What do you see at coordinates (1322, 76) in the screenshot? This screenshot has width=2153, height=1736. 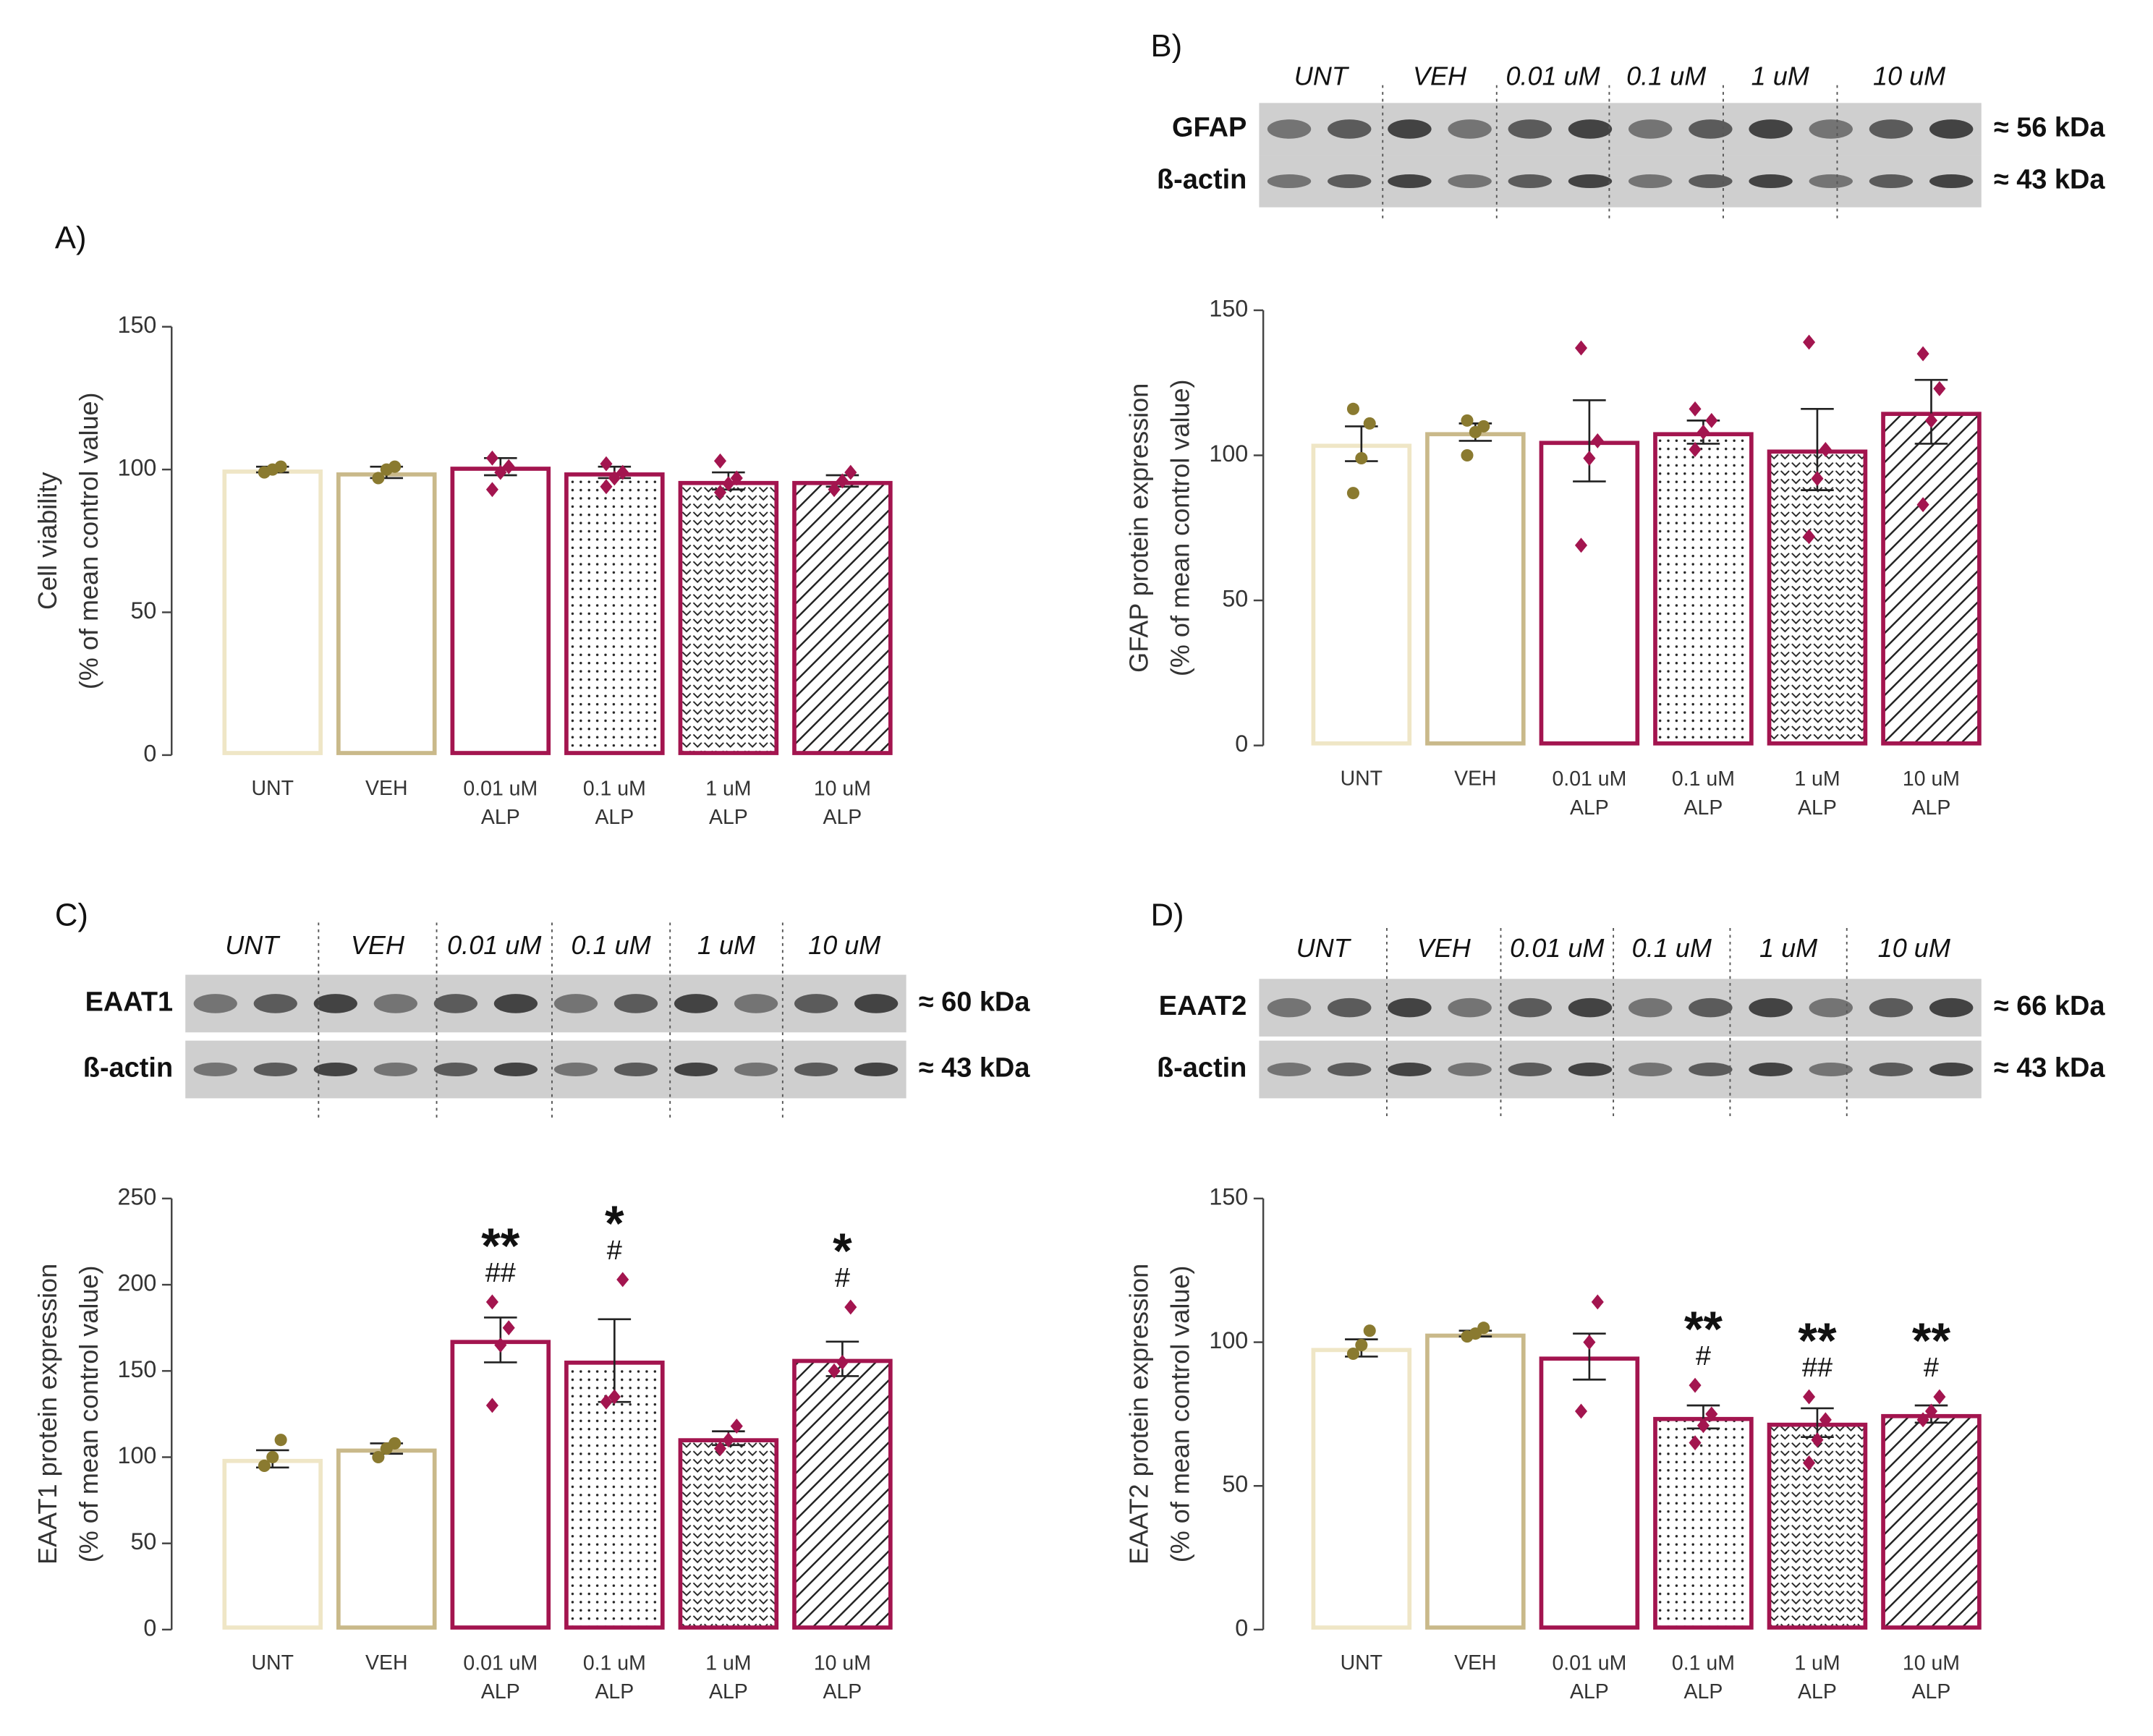 I see `lane-label: UNT` at bounding box center [1322, 76].